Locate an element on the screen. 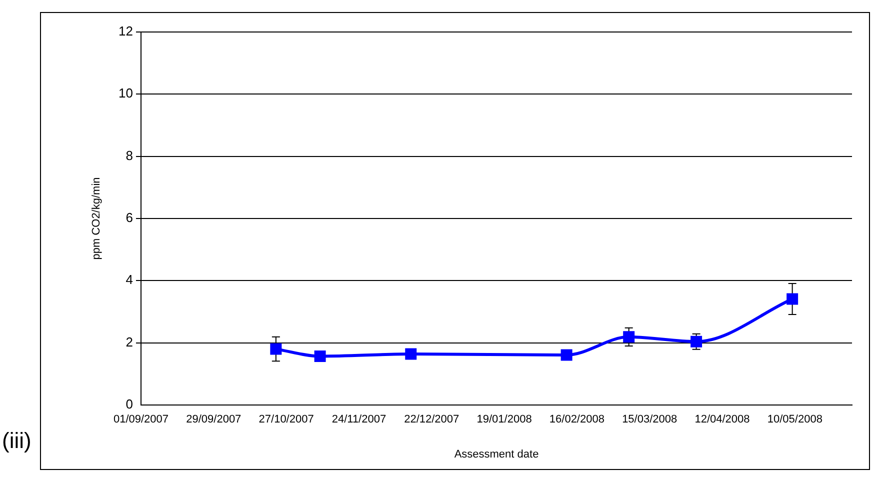 The width and height of the screenshot is (886, 486). x-tick-label: 24/11/2007 is located at coordinates (359, 420).